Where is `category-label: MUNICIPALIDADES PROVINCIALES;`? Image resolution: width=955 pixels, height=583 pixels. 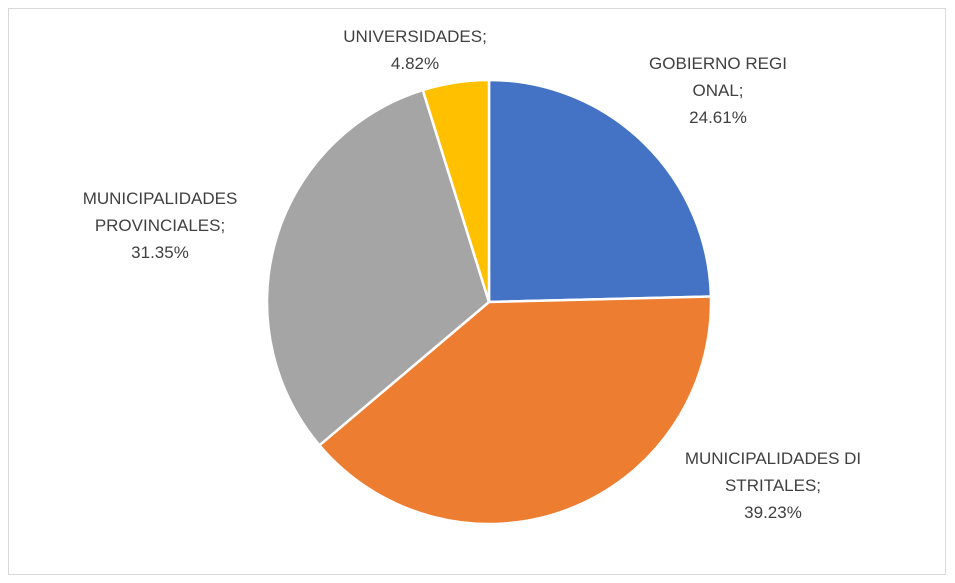
category-label: MUNICIPALIDADES PROVINCIALES; is located at coordinates (160, 212).